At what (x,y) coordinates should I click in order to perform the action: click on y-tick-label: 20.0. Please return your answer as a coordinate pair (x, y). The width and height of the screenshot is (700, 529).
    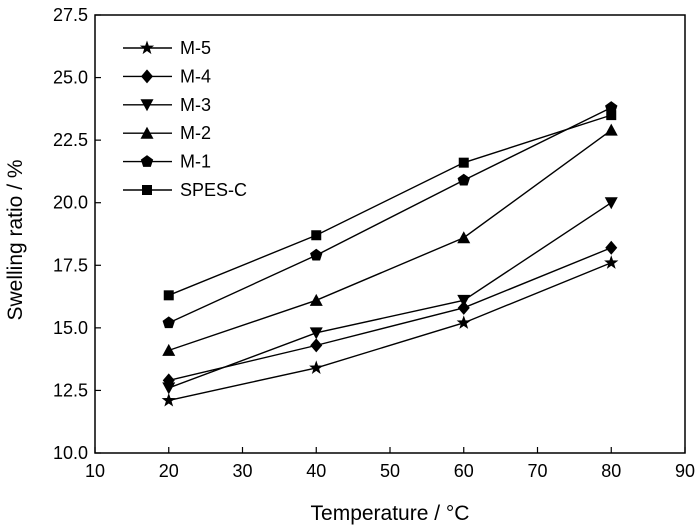
    Looking at the image, I should click on (70, 203).